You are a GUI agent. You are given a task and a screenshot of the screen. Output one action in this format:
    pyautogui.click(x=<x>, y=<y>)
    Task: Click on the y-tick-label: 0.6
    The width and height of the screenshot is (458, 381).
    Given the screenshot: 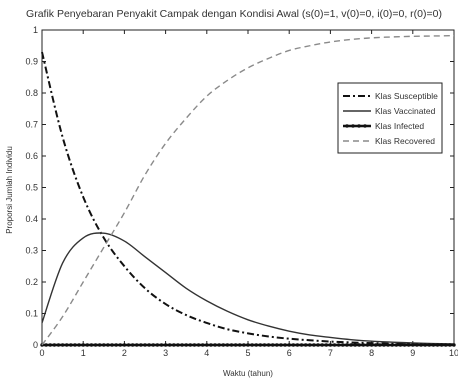 What is the action you would take?
    pyautogui.click(x=31, y=156)
    